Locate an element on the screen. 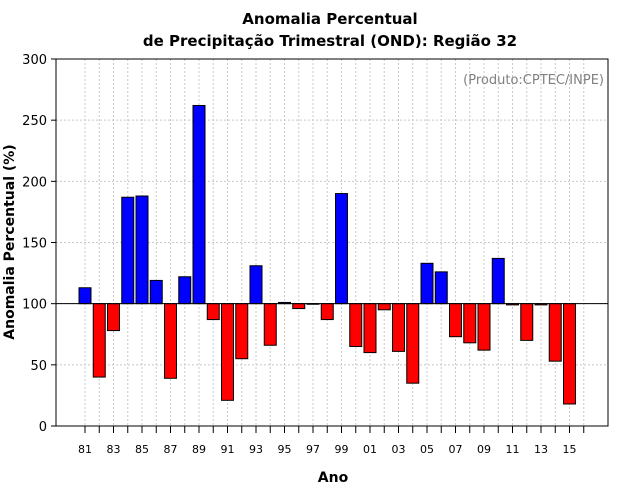  x-axis: 81 83 85 87 89 91 93 95 97 99 01 03 05 07 09 11 13 15 is located at coordinates (331, 441).